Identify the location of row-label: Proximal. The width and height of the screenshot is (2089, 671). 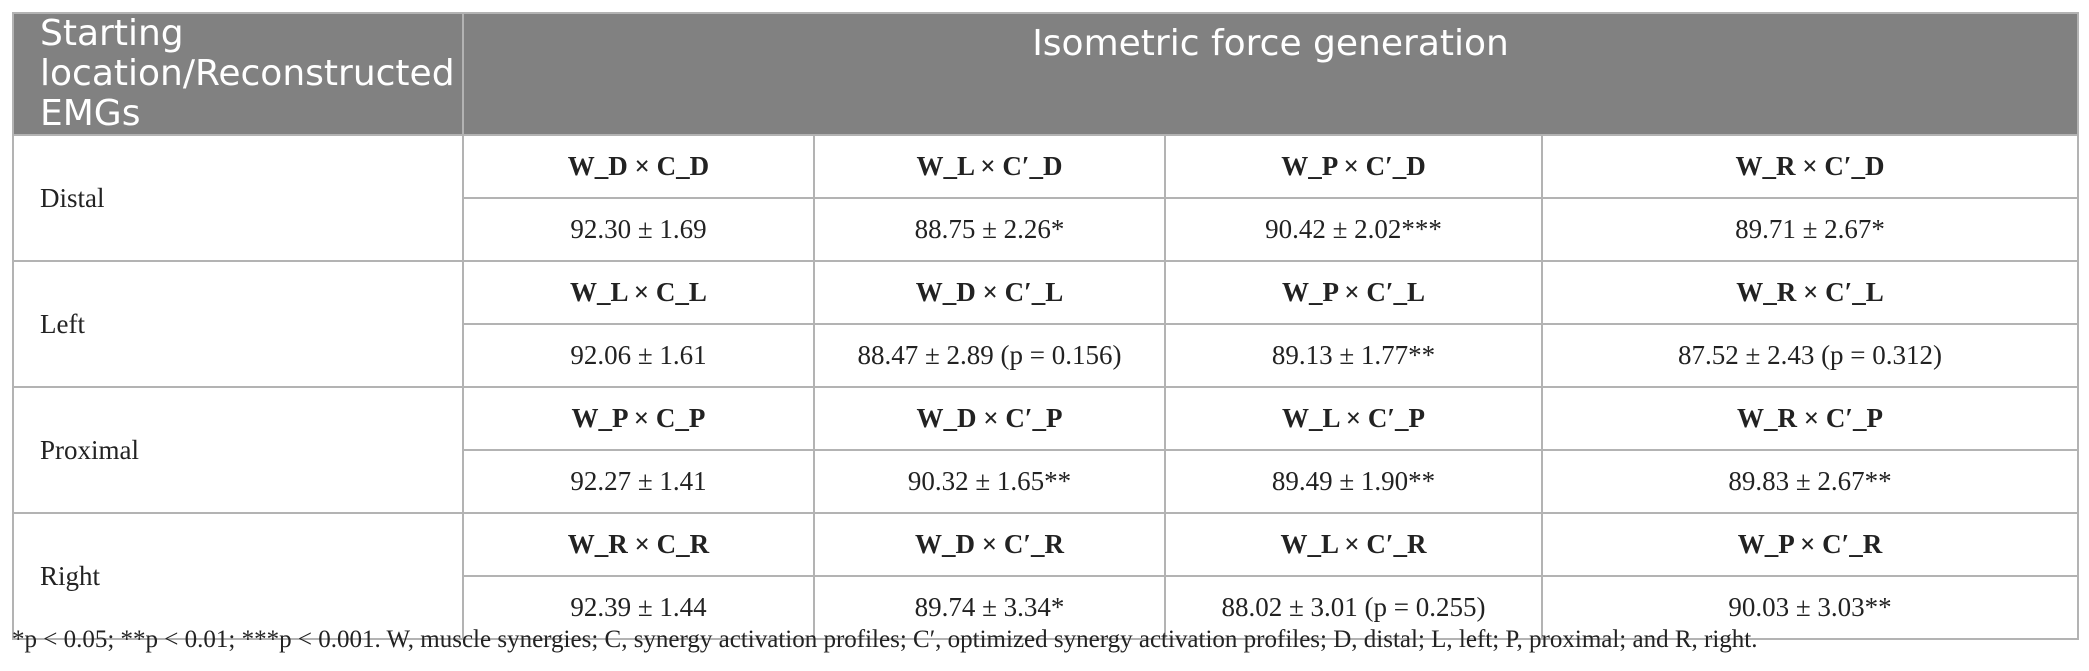
(238, 450).